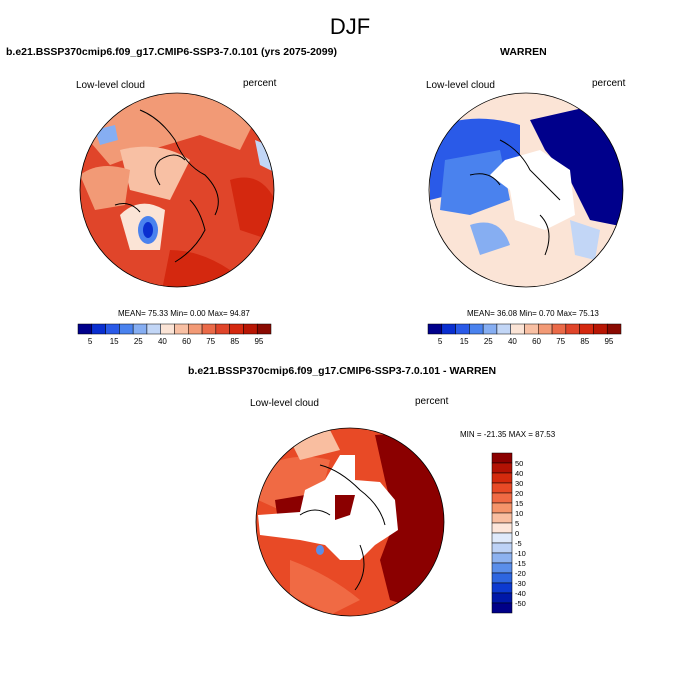  I want to click on panel2-variable-label: Low-level cloud, so click(460, 85).